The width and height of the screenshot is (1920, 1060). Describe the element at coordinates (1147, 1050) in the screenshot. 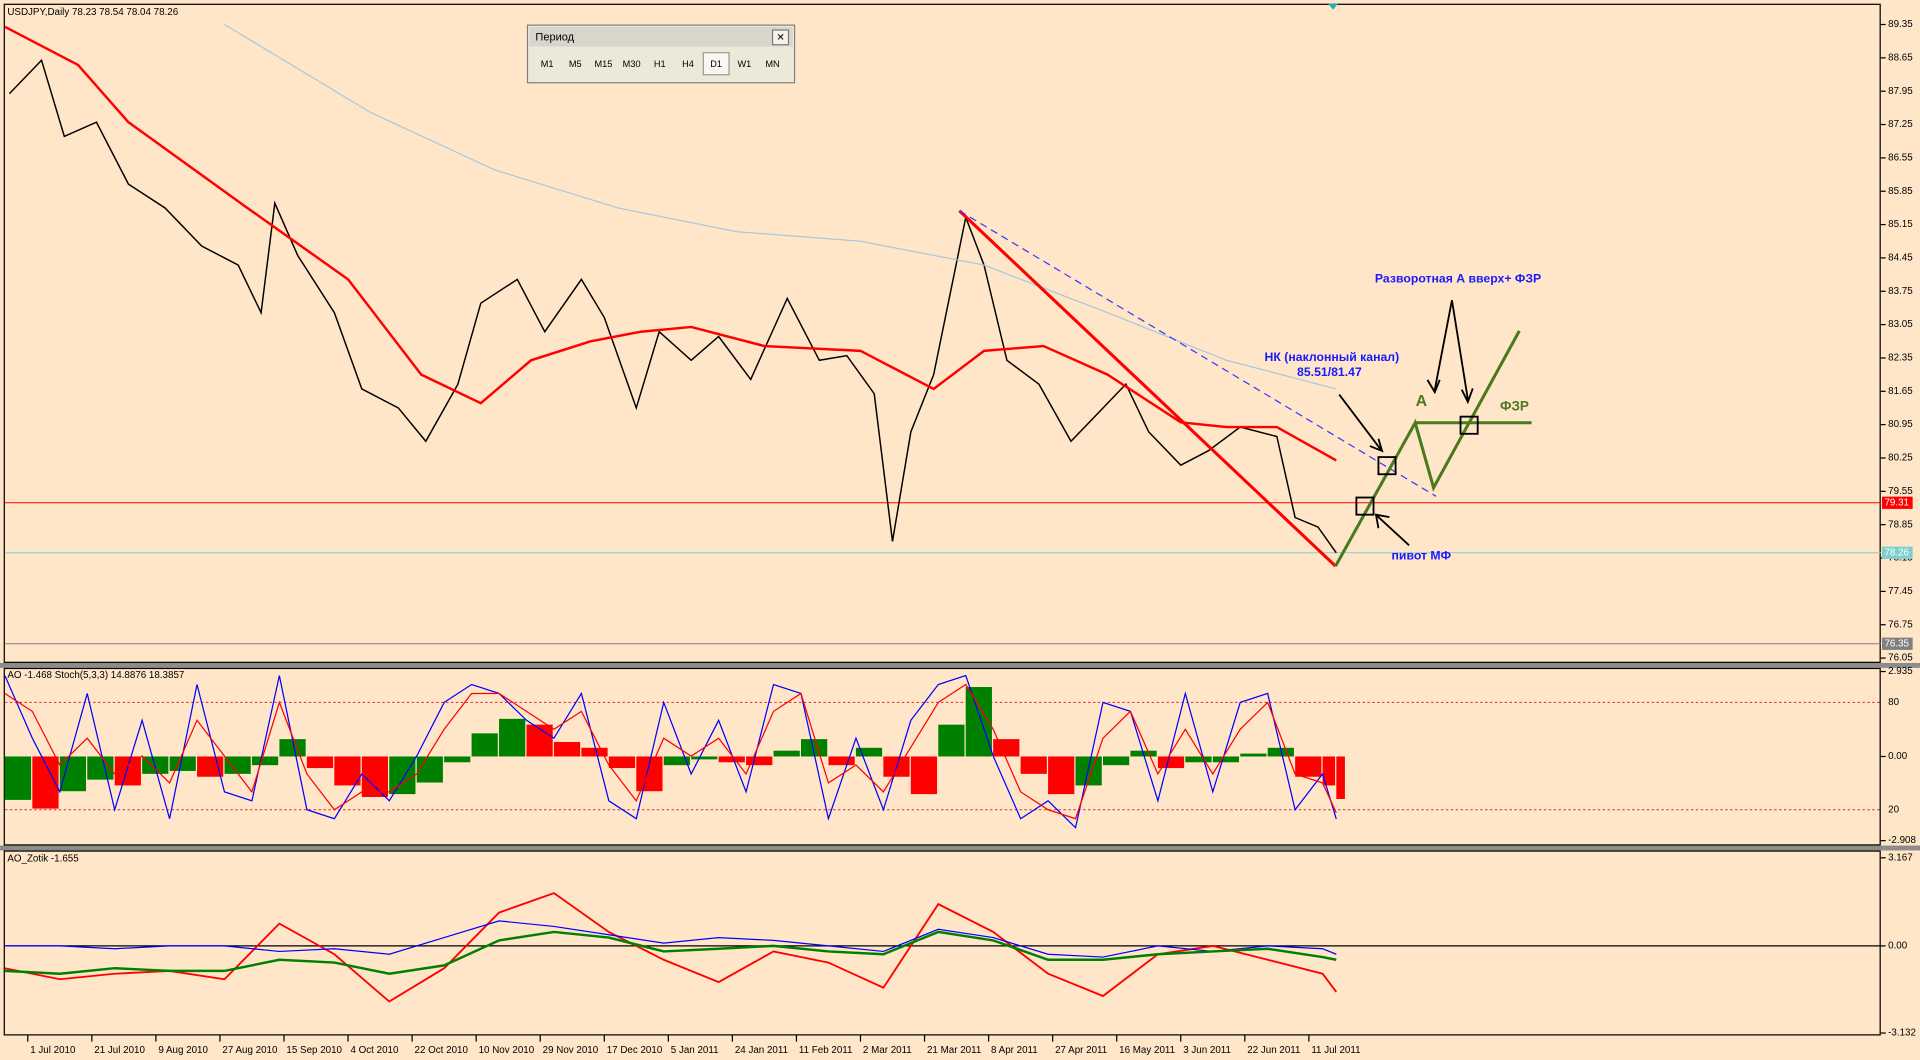

I see `x-tick-label: 16 May 2011` at that location.